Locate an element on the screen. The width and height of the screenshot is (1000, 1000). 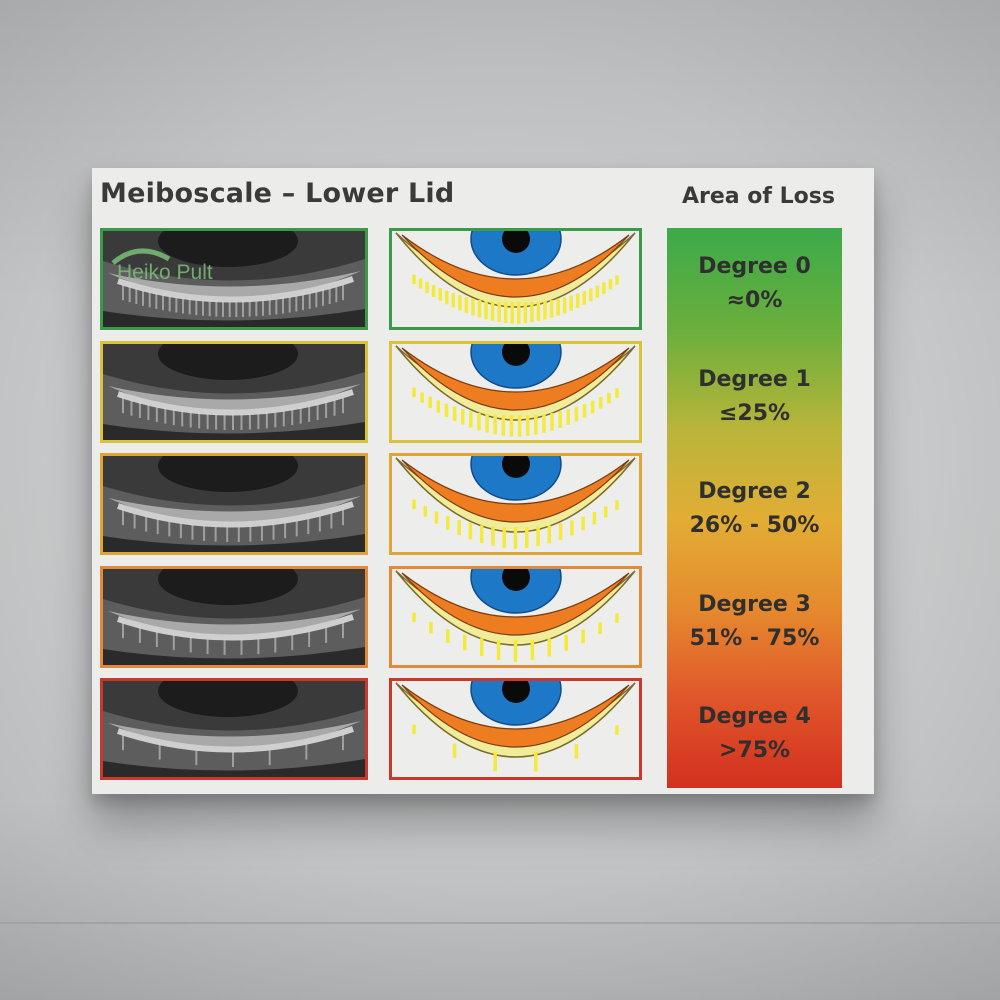
grade-label: Degree 4 >75% is located at coordinates (754, 734).